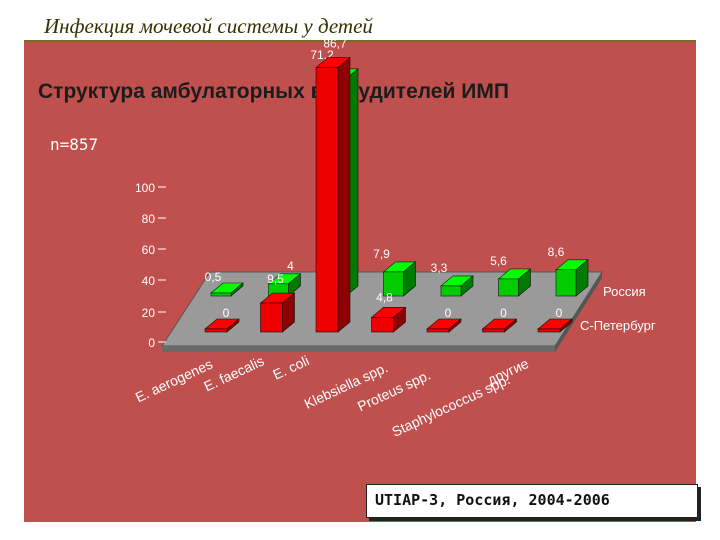  Describe the element at coordinates (335, 44) in the screenshot. I see `data-label: 86,7` at that location.